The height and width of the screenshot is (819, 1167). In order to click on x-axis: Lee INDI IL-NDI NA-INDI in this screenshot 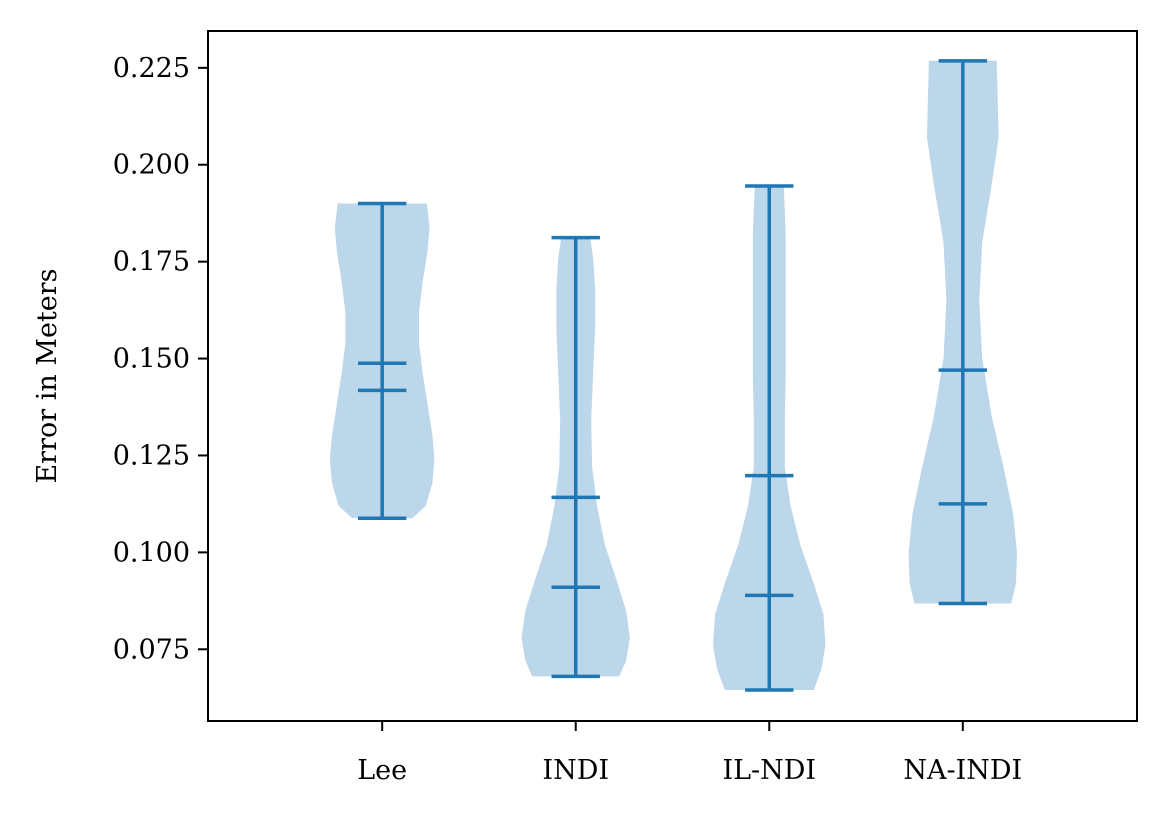, I will do `click(689, 753)`.